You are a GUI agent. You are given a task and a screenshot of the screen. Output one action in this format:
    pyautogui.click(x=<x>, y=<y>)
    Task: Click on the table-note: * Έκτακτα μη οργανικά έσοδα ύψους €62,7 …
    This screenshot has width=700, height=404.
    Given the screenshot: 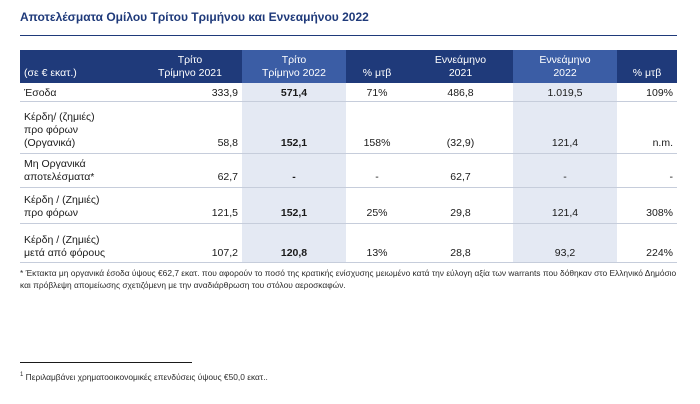 What is the action you would take?
    pyautogui.click(x=348, y=279)
    